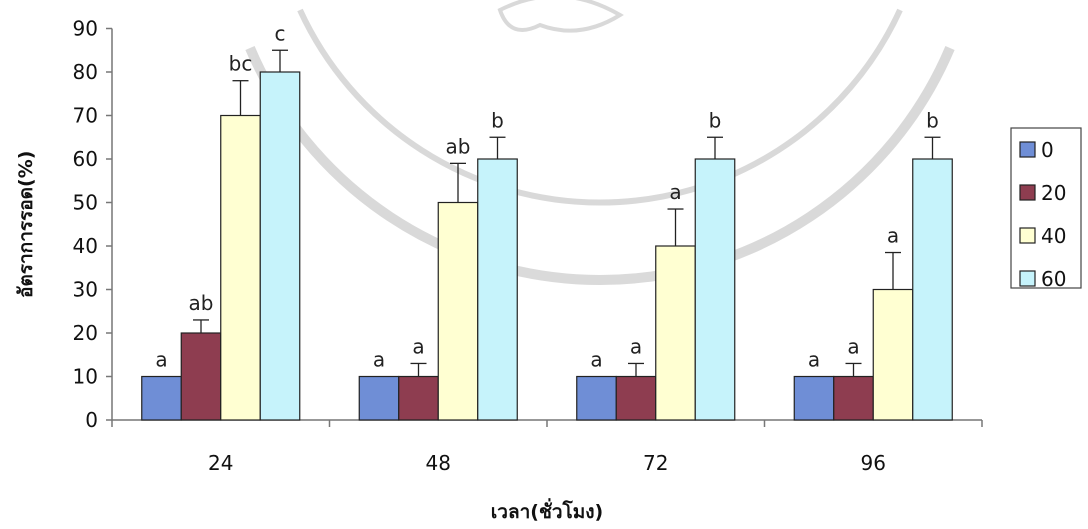 The width and height of the screenshot is (1088, 529). What do you see at coordinates (873, 463) in the screenshot?
I see `x-tick-label: 96` at bounding box center [873, 463].